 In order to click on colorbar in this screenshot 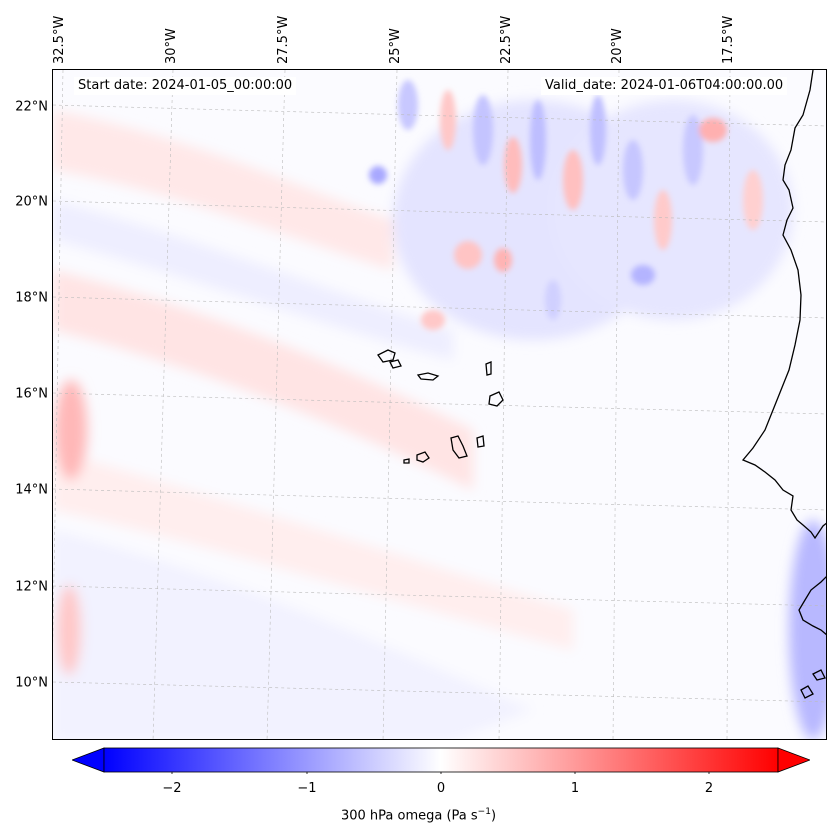, I will do `click(441, 760)`.